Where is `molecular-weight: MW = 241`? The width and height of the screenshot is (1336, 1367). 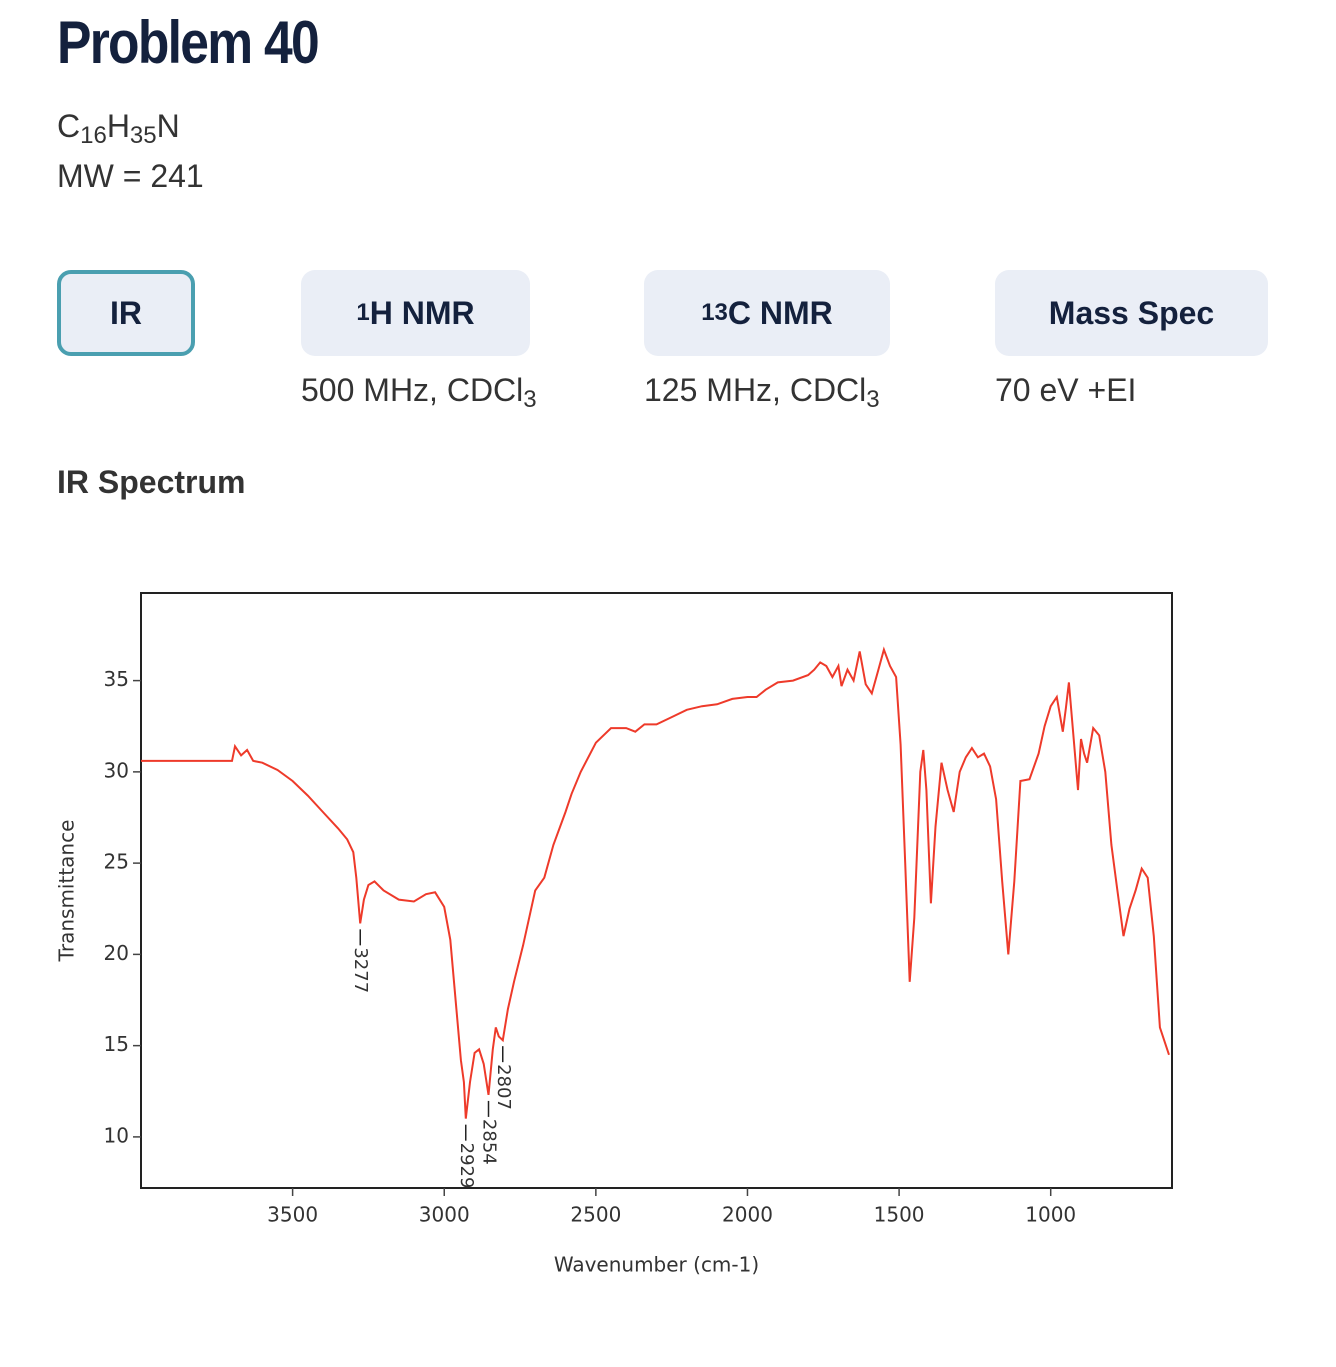
molecular-weight: MW = 241 is located at coordinates (130, 176).